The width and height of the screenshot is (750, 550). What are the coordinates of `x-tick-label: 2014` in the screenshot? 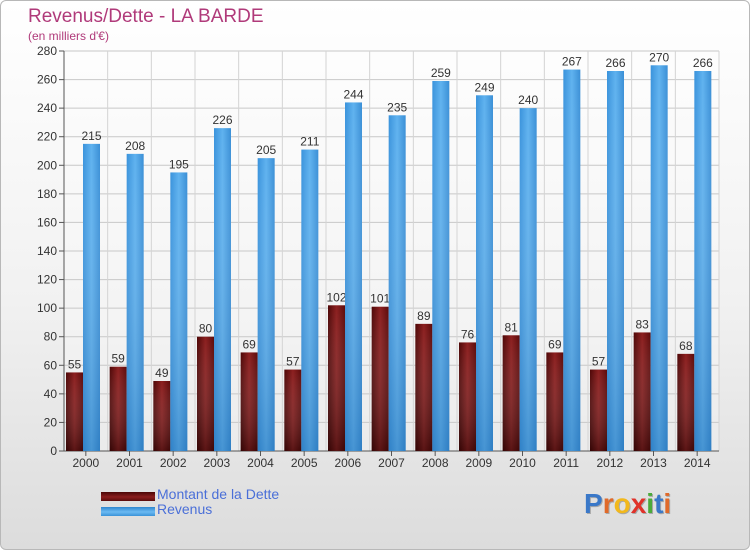 It's located at (697, 463).